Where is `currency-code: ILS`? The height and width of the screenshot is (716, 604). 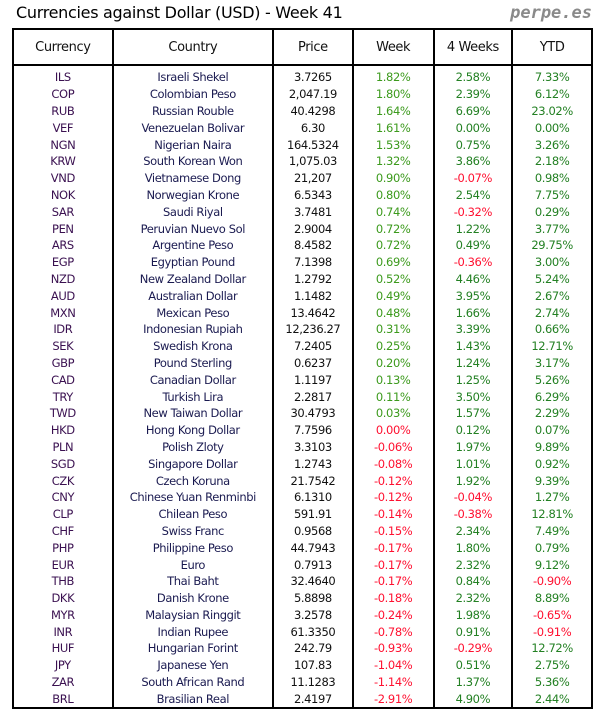 currency-code: ILS is located at coordinates (63, 75).